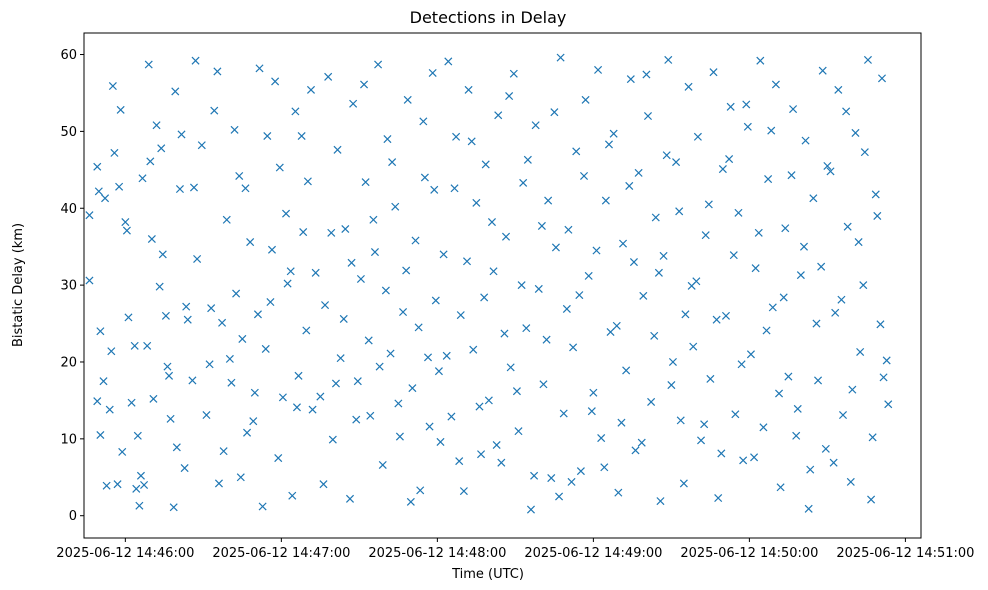 Image resolution: width=988 pixels, height=590 pixels. I want to click on y-tick-label: 30, so click(68, 286).